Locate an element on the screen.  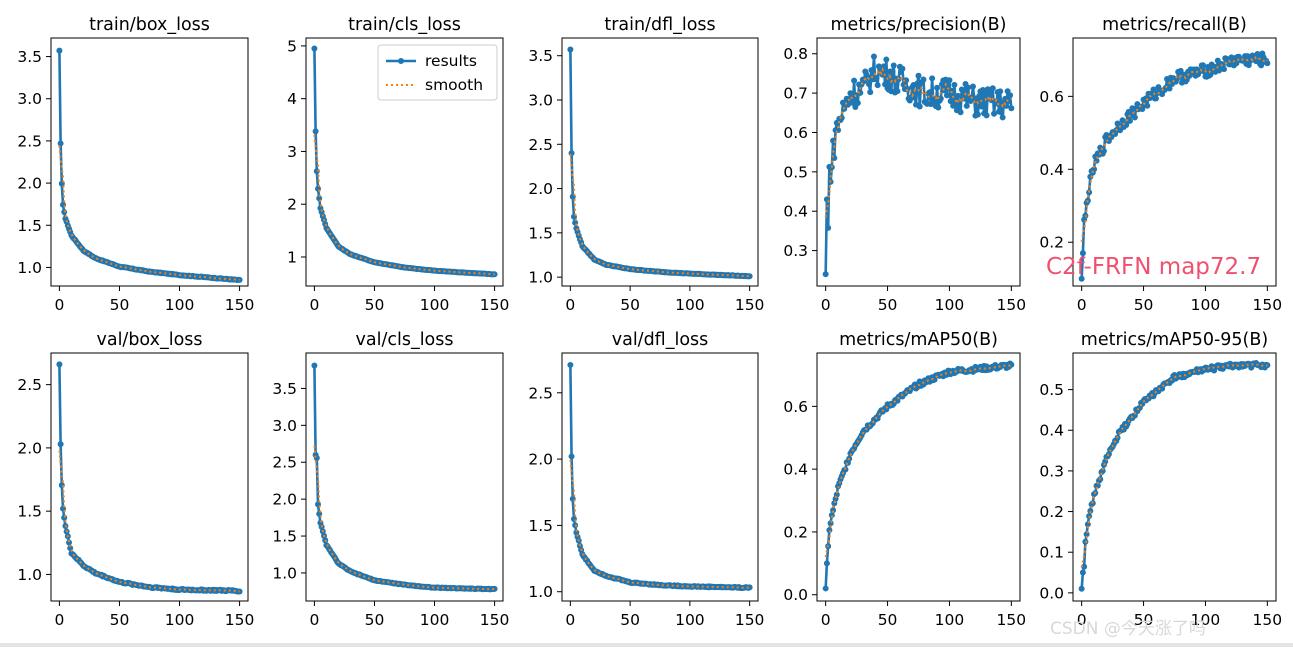
y-tick-label: 0.3 is located at coordinates (795, 251).